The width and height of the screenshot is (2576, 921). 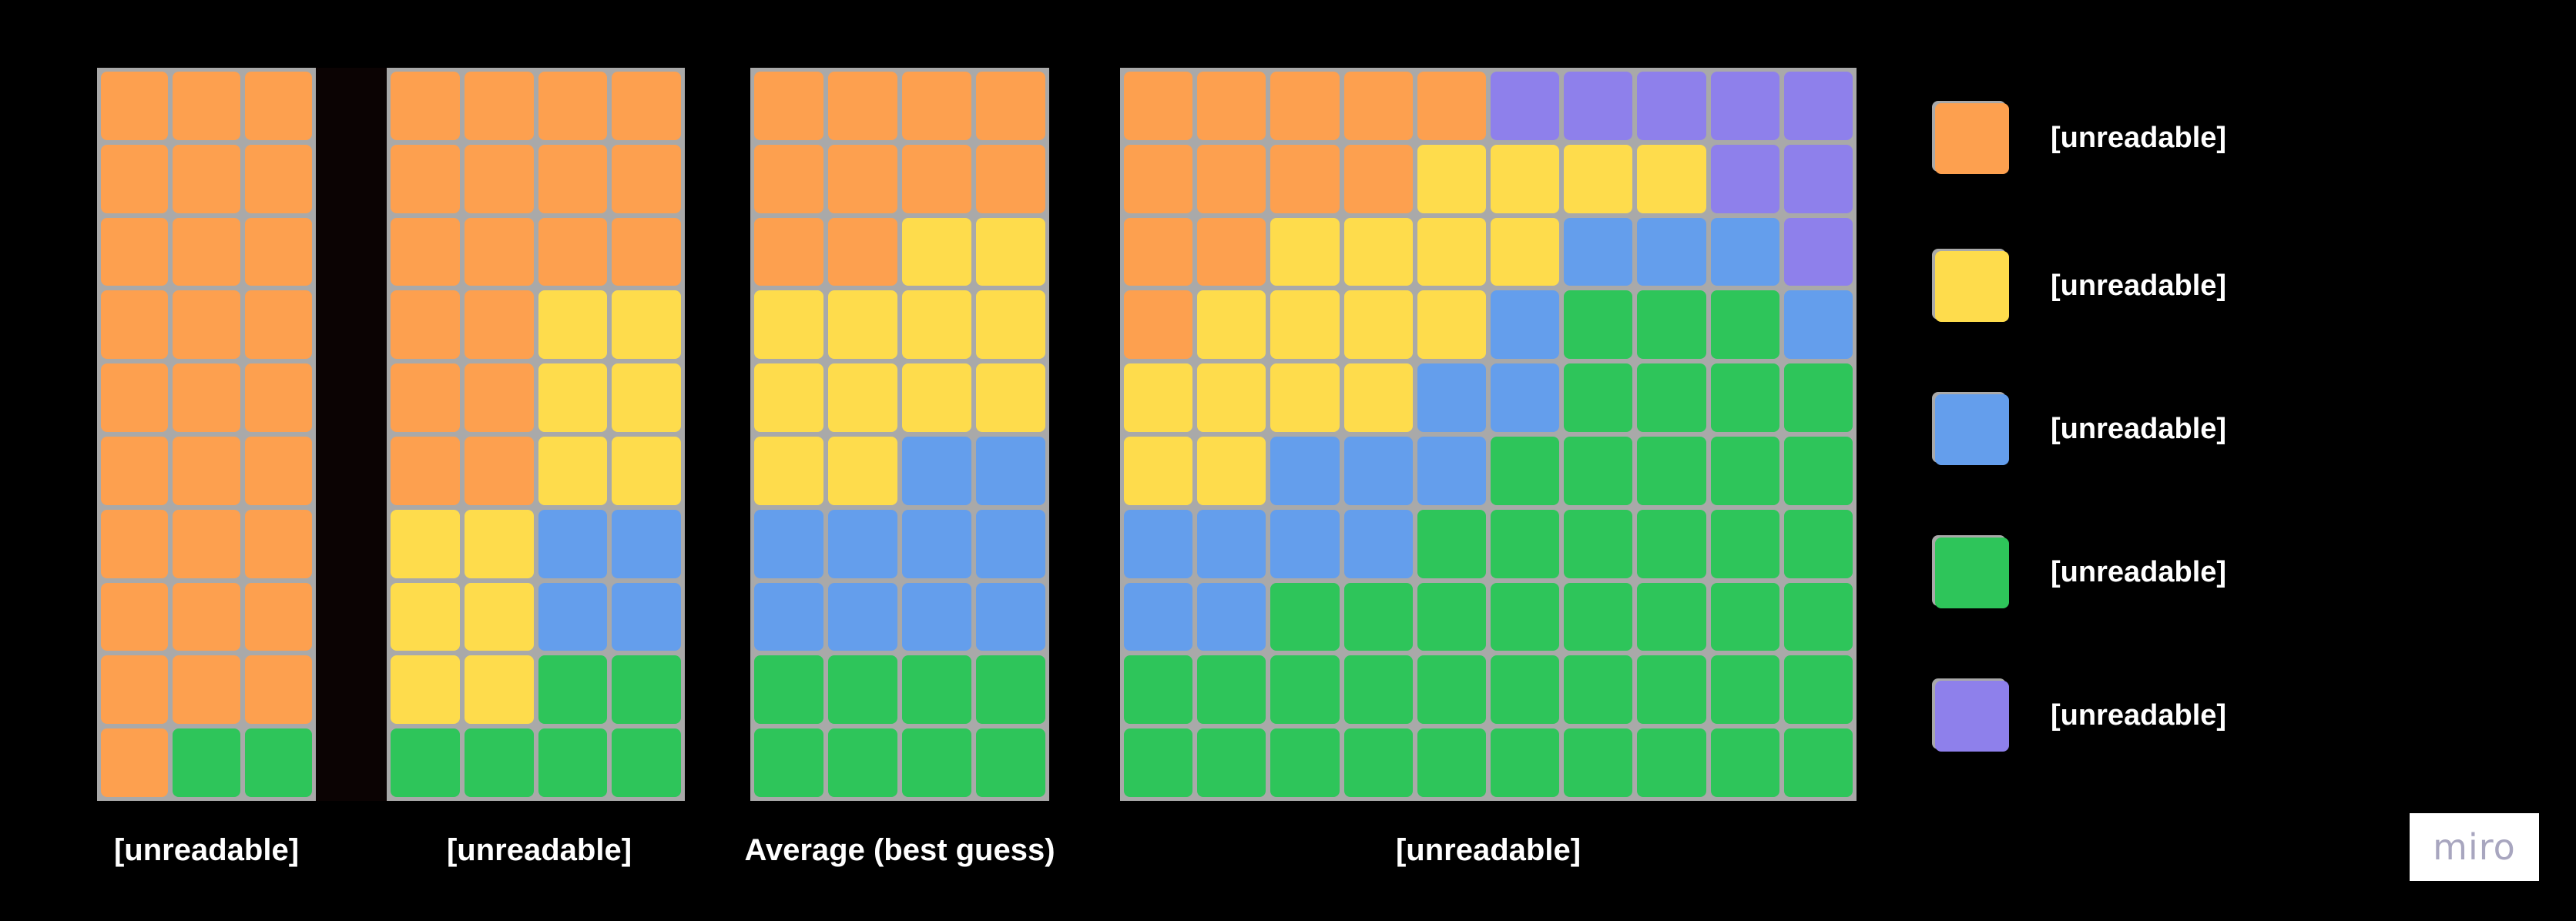 What do you see at coordinates (1972, 573) in the screenshot?
I see `legend-swatch-green` at bounding box center [1972, 573].